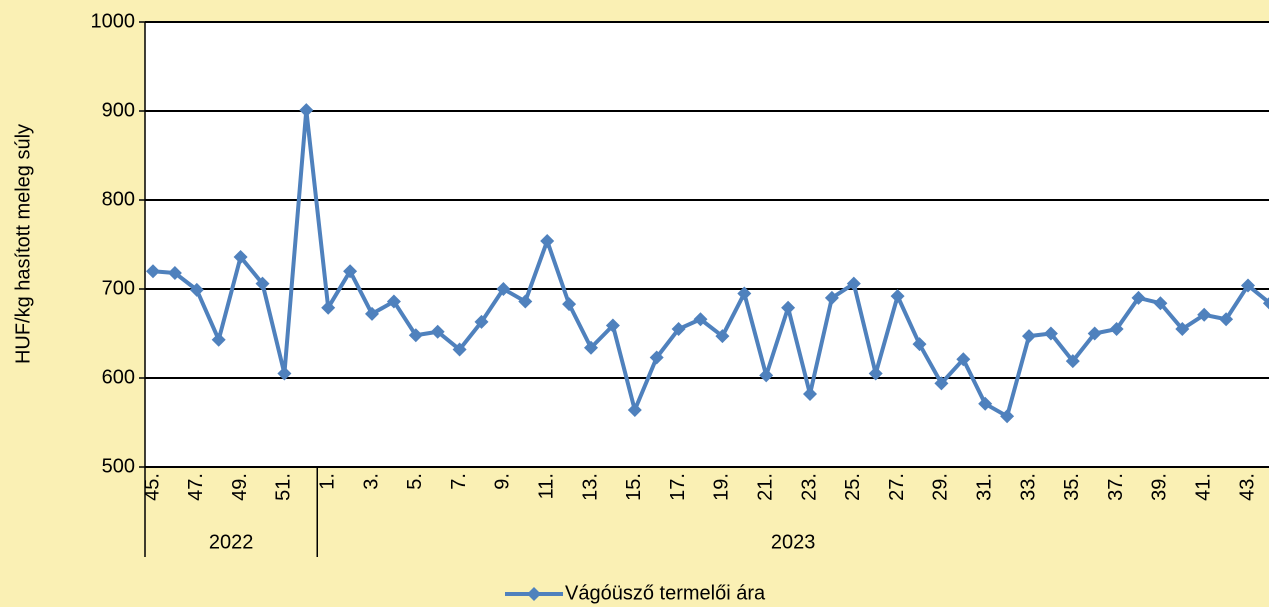 This screenshot has width=1269, height=607. I want to click on x-tick-label: 15., so click(634, 487).